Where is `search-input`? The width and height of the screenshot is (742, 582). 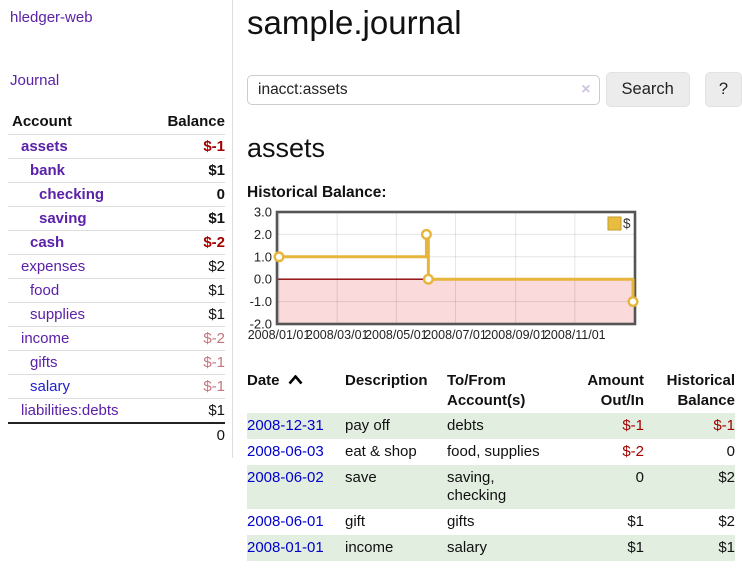 search-input is located at coordinates (423, 89).